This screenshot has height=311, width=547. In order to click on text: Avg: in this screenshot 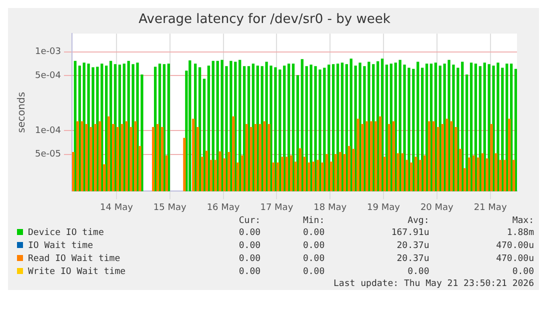, I will do `click(418, 221)`.